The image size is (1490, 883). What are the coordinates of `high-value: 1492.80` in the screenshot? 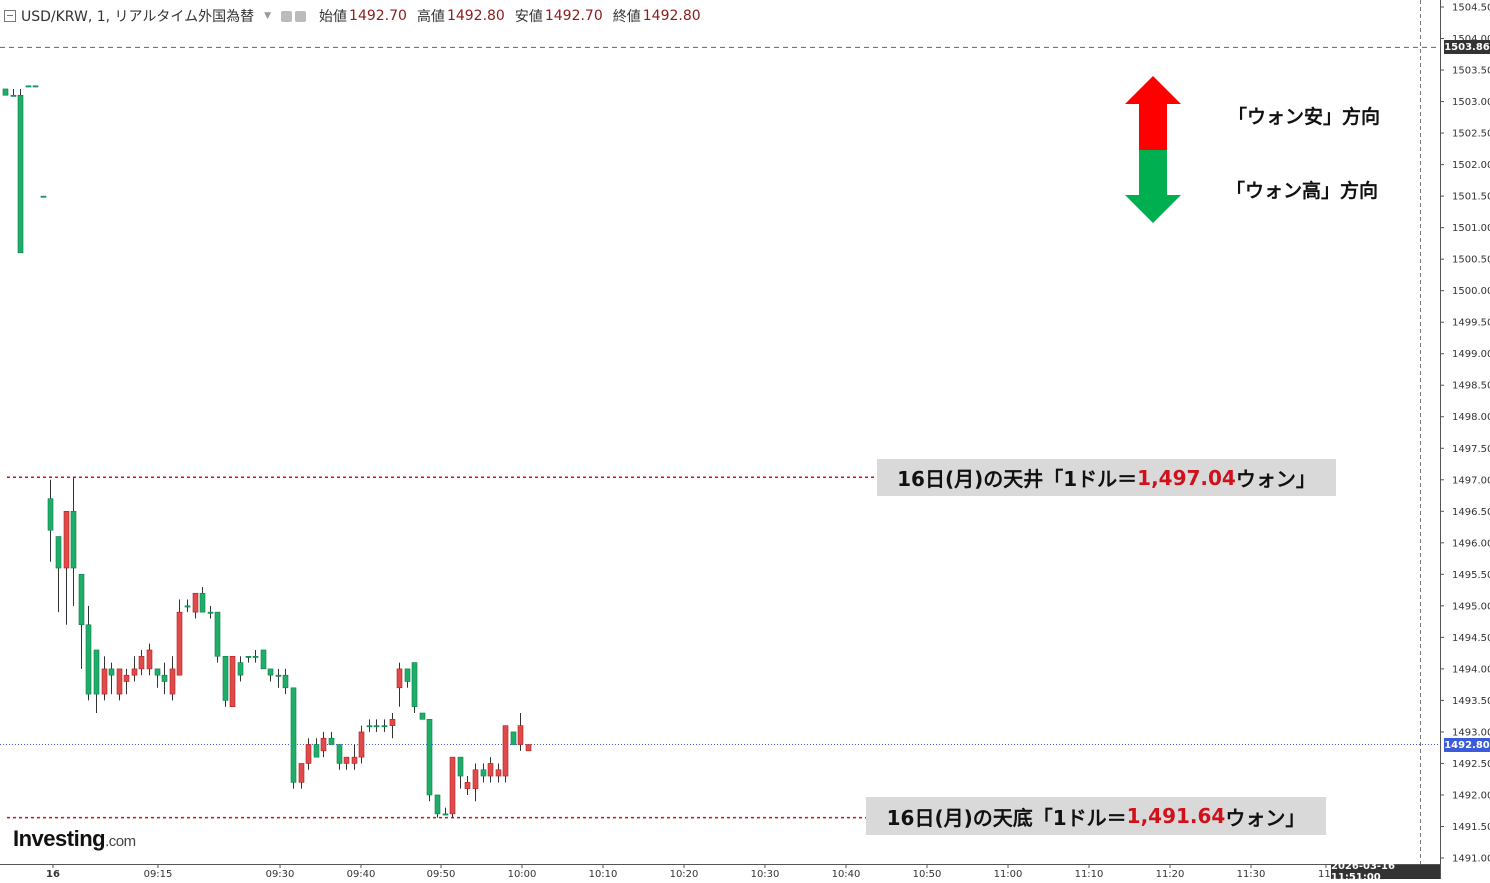 It's located at (475, 16).